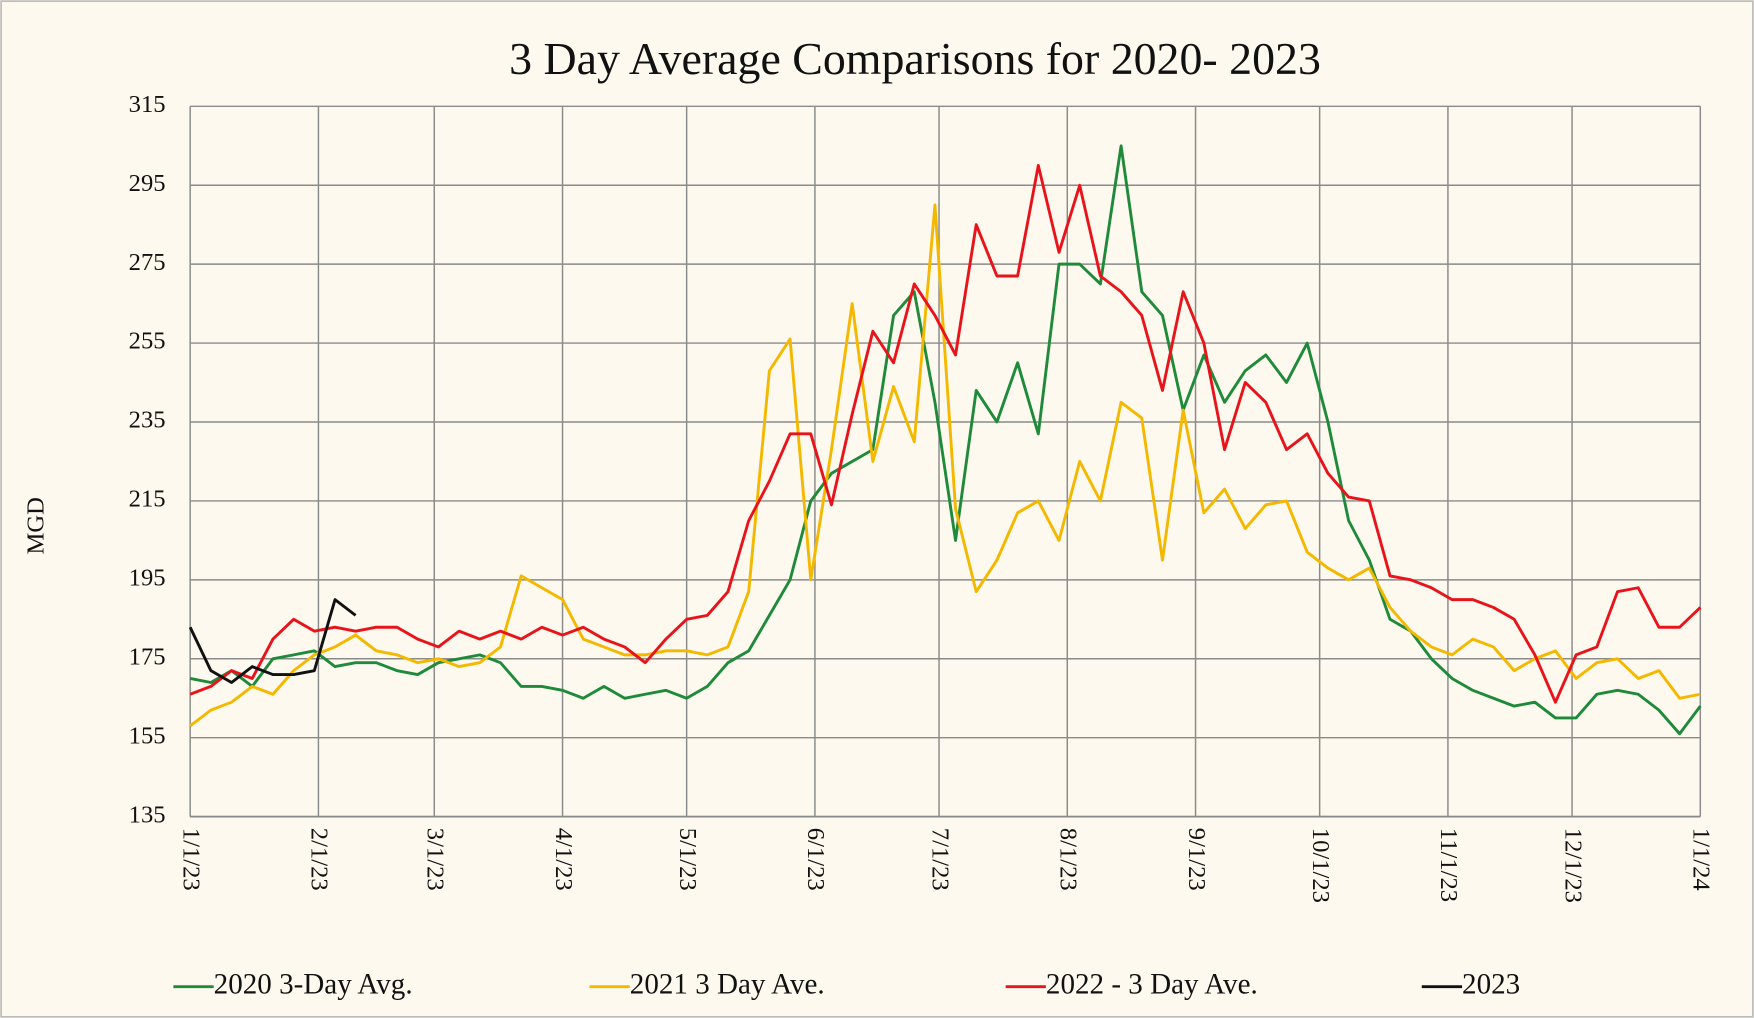  I want to click on legend-label: 2023, so click(1491, 984).